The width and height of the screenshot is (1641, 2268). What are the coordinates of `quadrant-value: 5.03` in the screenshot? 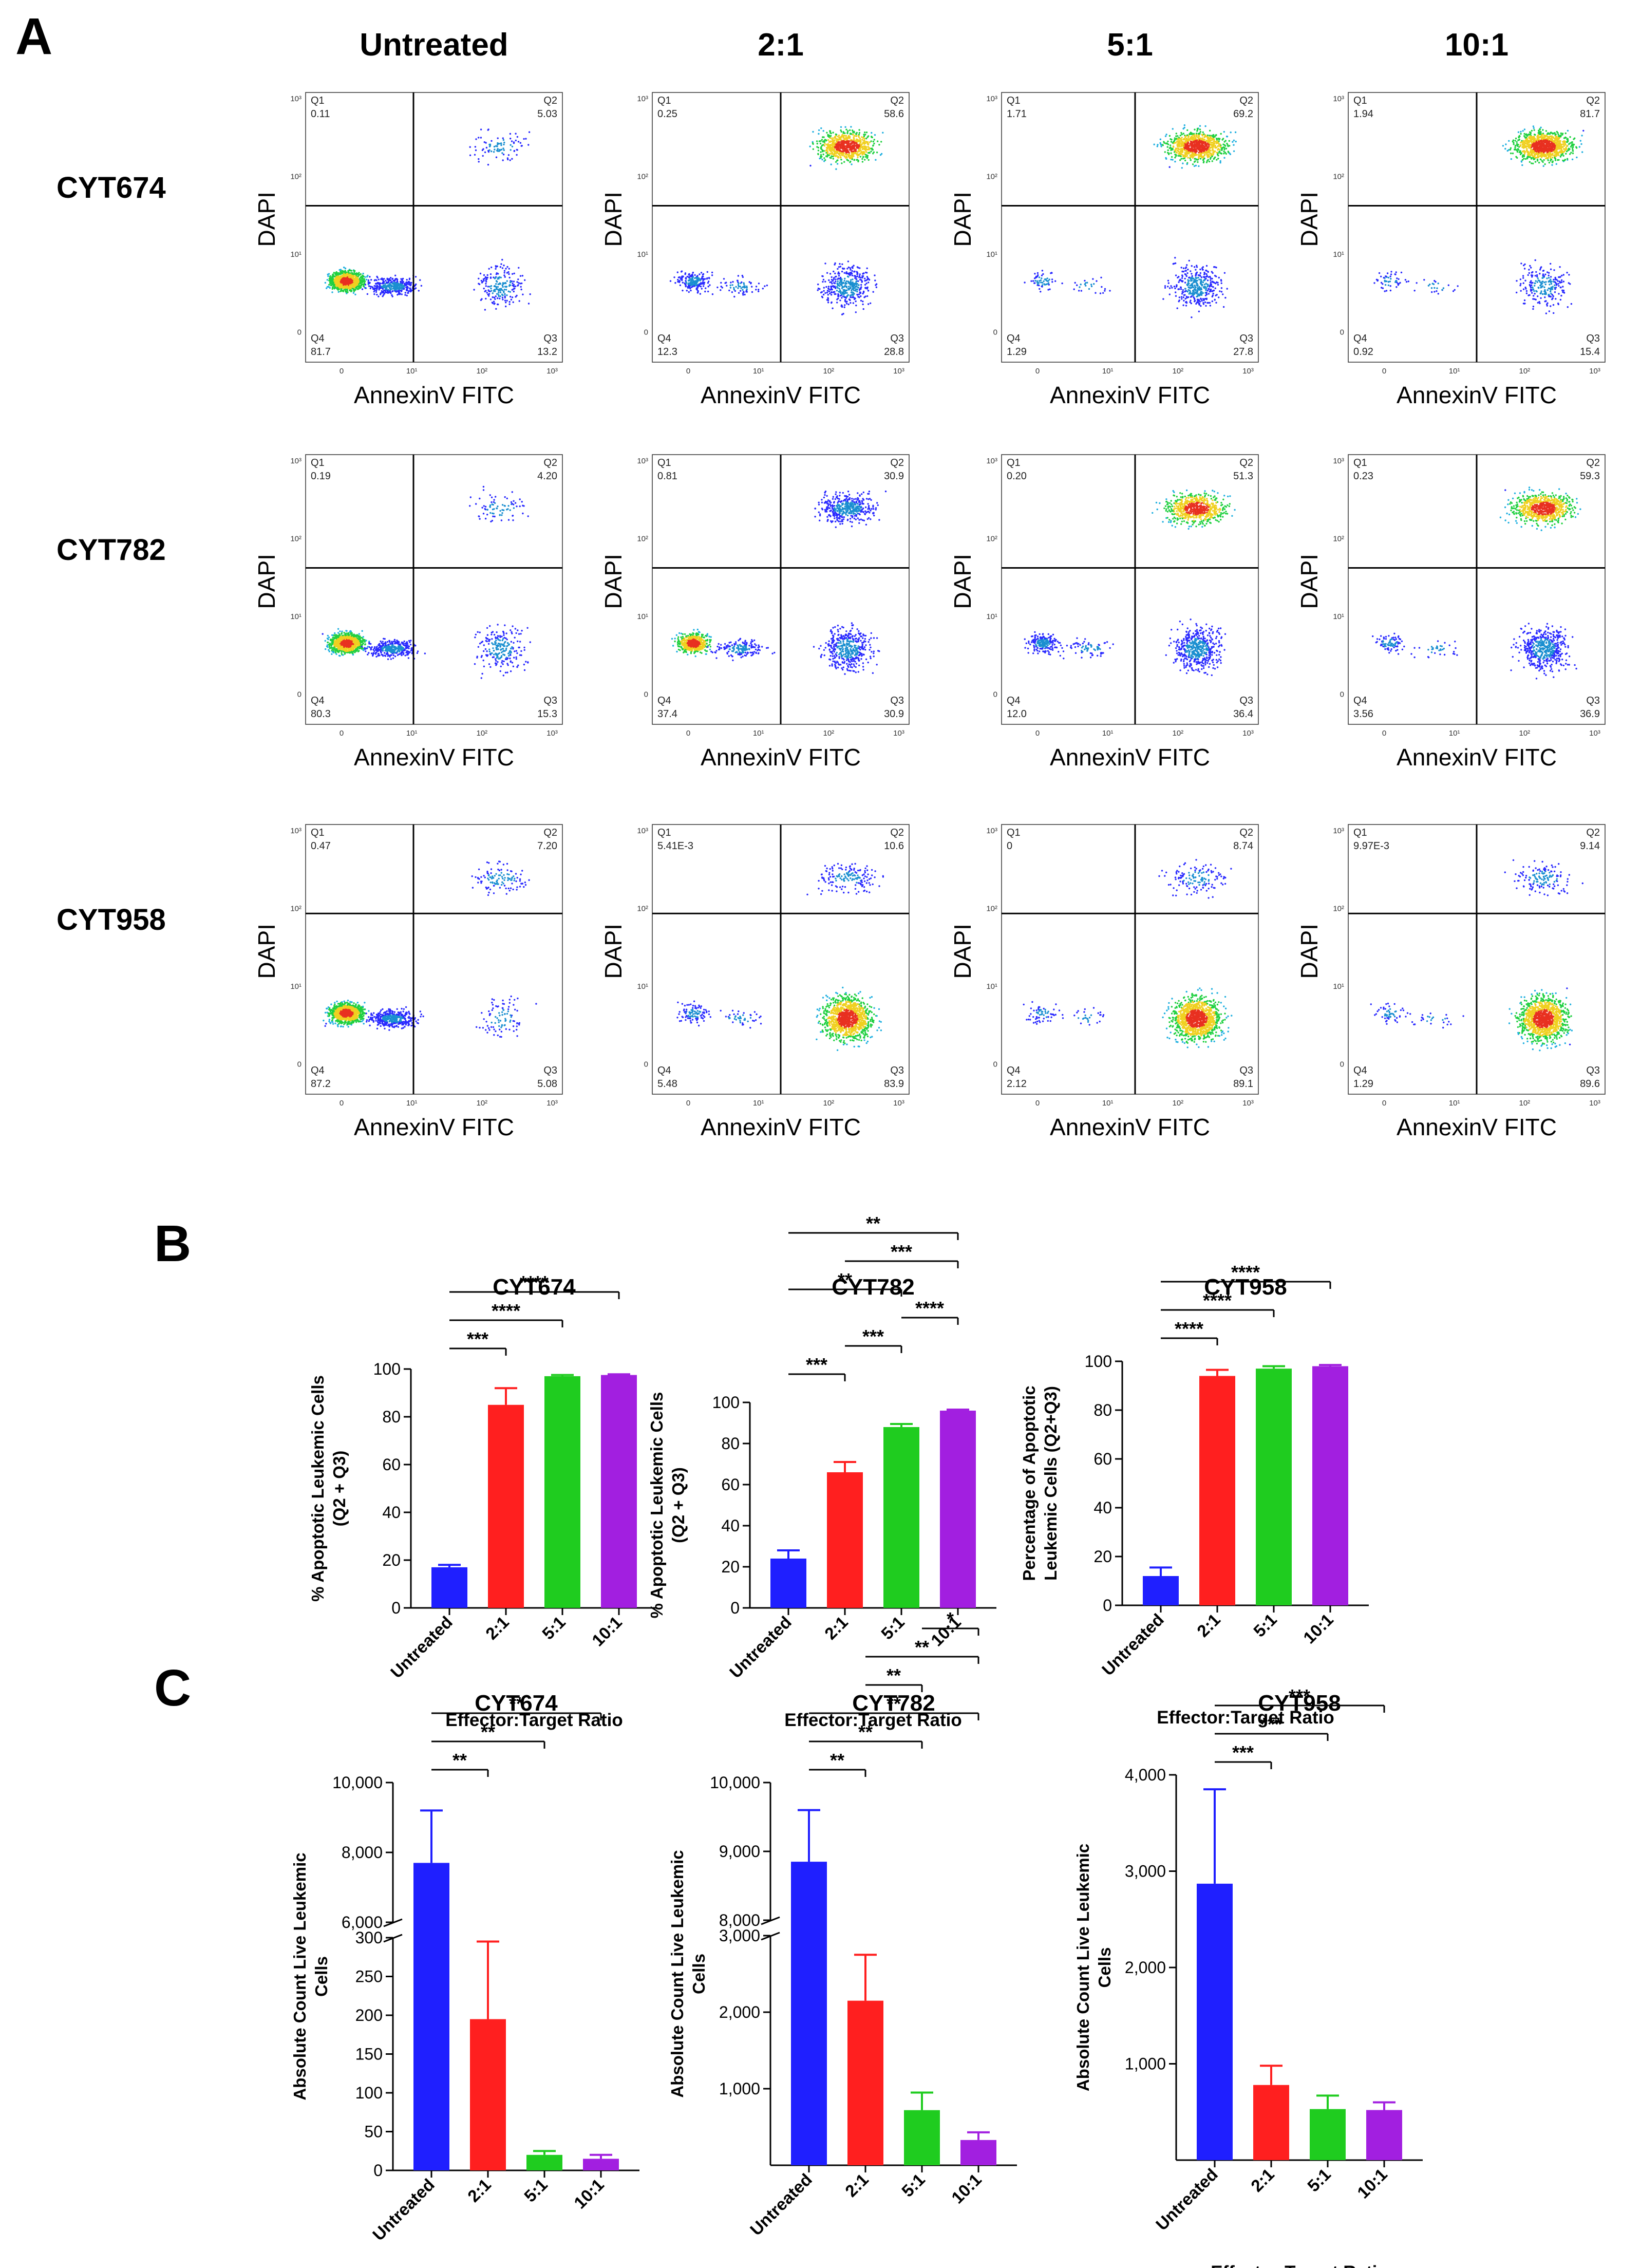 It's located at (547, 114).